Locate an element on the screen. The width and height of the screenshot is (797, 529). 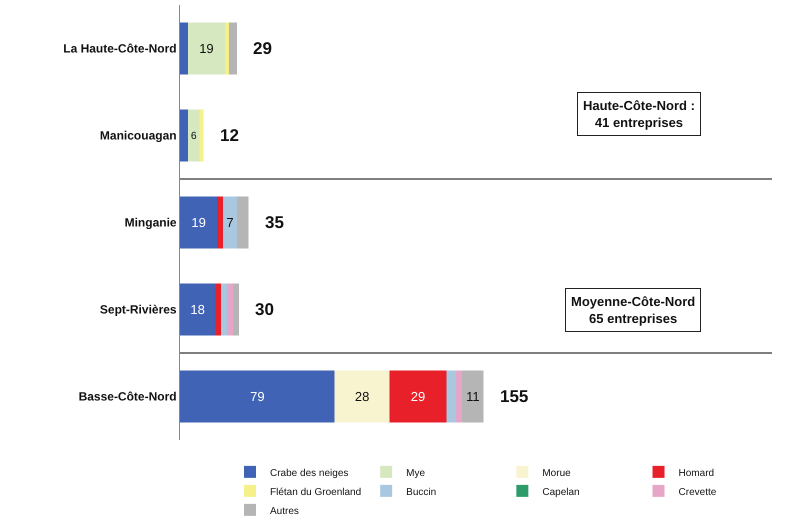
total-label: 12 is located at coordinates (229, 135).